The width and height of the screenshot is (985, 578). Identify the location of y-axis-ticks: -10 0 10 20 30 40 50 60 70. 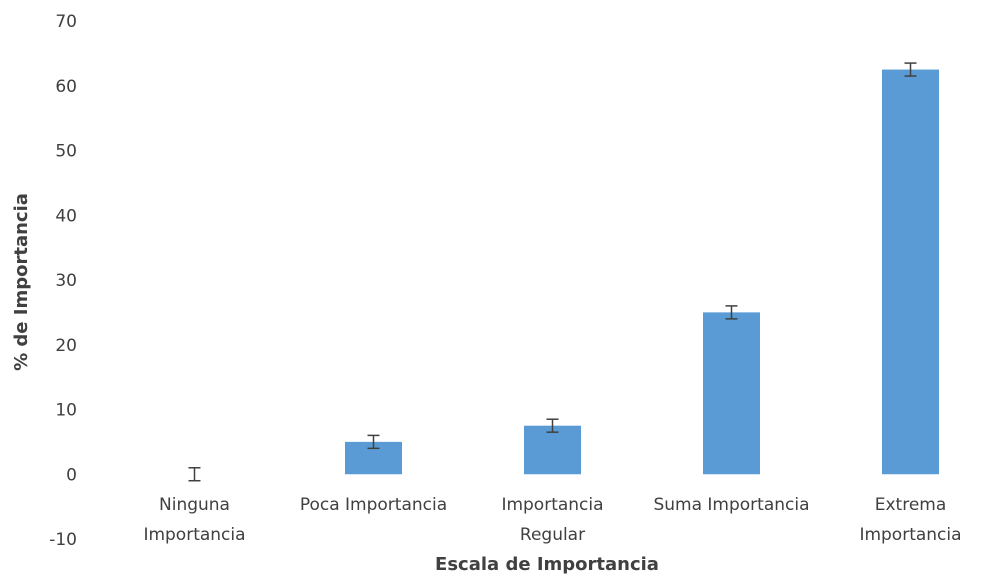
(63, 281).